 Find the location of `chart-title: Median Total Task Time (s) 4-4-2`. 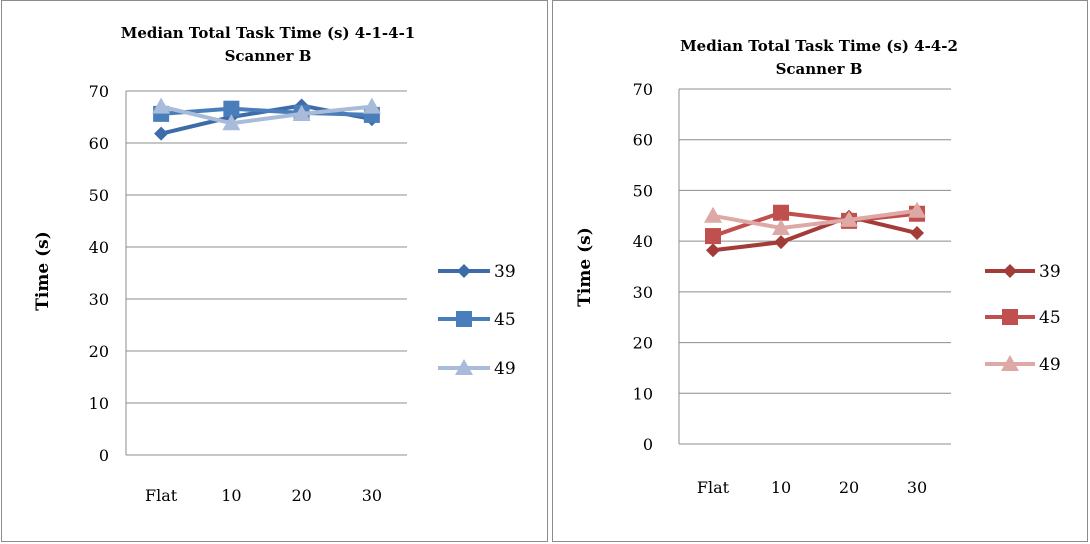

chart-title: Median Total Task Time (s) 4-4-2 is located at coordinates (819, 46).